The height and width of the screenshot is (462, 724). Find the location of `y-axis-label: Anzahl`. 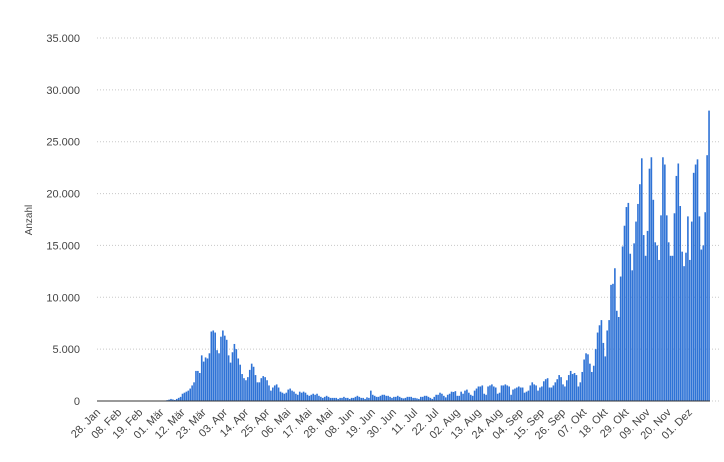

y-axis-label: Anzahl is located at coordinates (29, 220).